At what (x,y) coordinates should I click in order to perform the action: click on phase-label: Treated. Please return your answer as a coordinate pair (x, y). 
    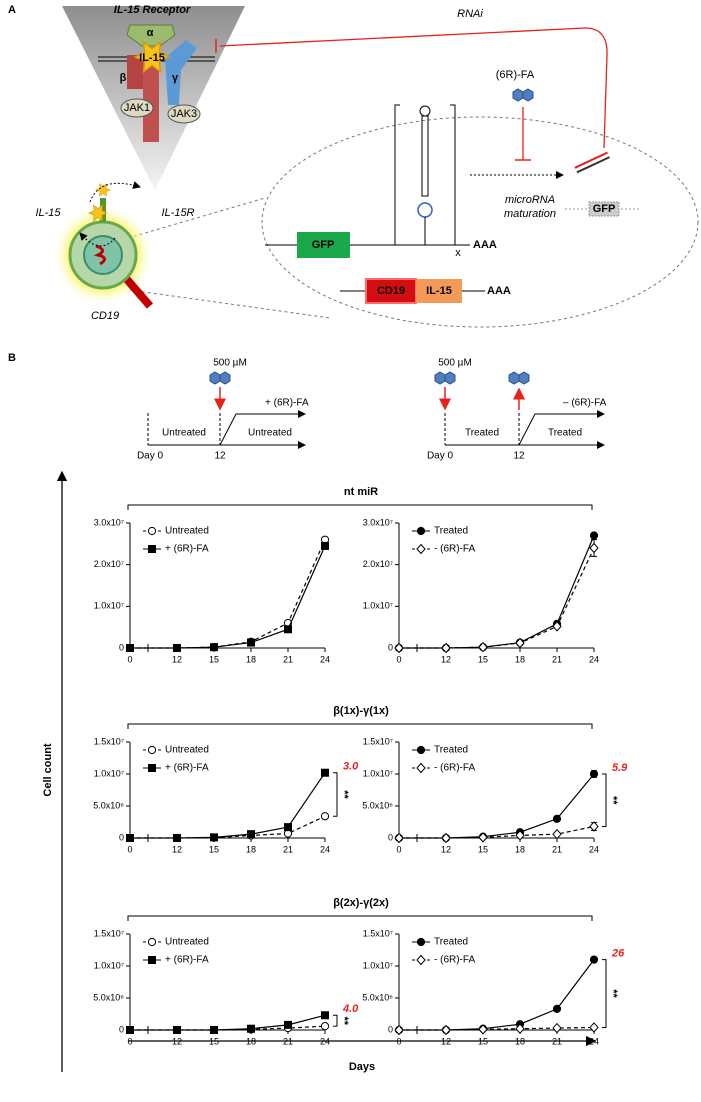
    Looking at the image, I should click on (565, 433).